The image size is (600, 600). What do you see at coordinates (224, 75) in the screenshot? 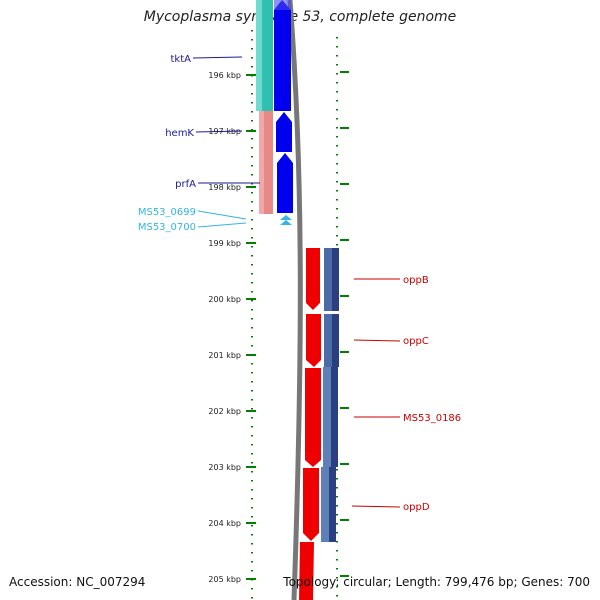
I see `scale-tick-label: 196 kbp` at bounding box center [224, 75].